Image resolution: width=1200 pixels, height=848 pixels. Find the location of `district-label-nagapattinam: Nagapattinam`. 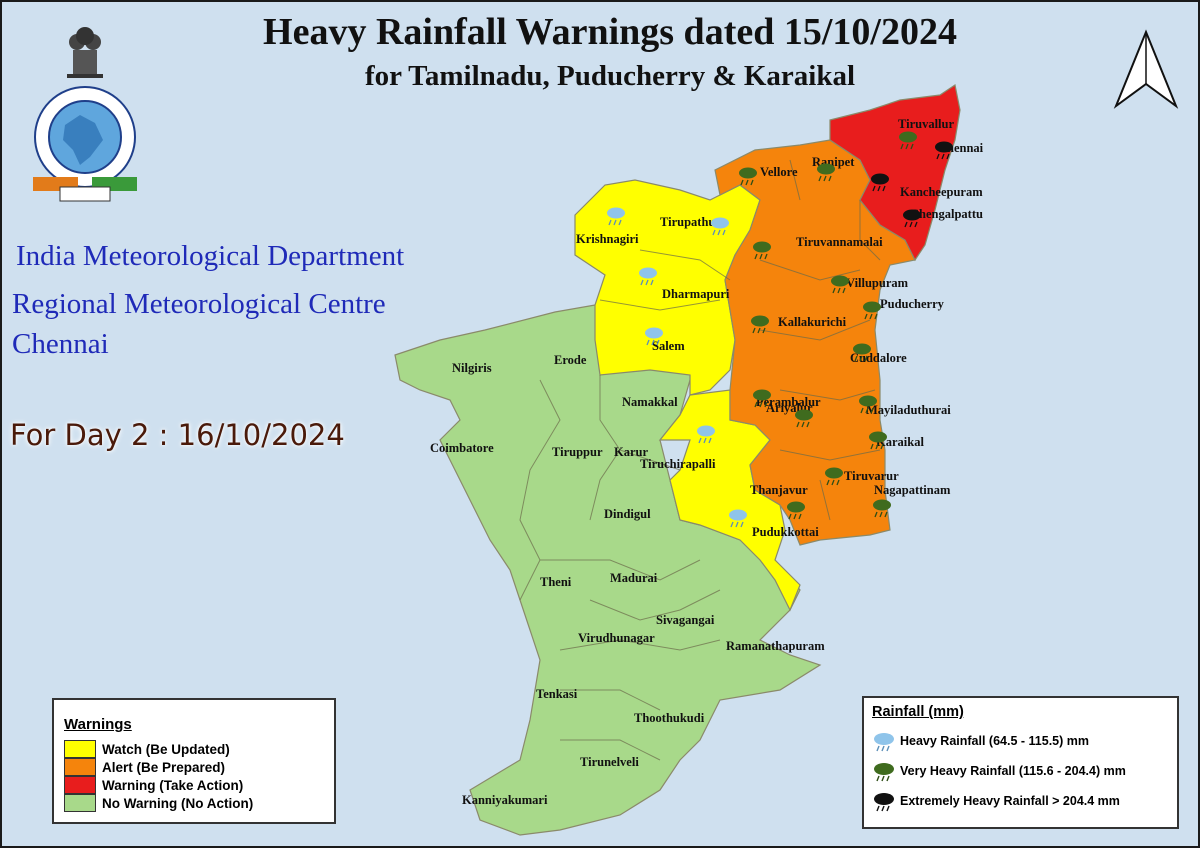

district-label-nagapattinam: Nagapattinam is located at coordinates (912, 490).